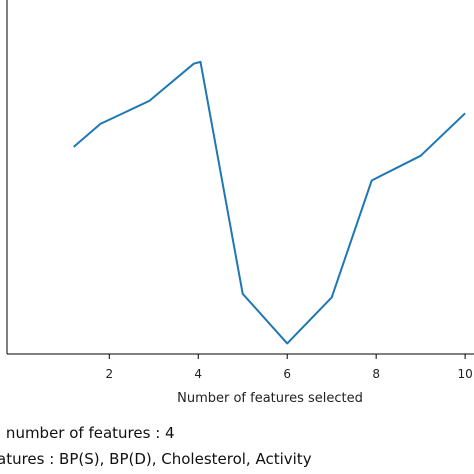  I want to click on x-axis-label: Number of features selected, so click(270, 398).